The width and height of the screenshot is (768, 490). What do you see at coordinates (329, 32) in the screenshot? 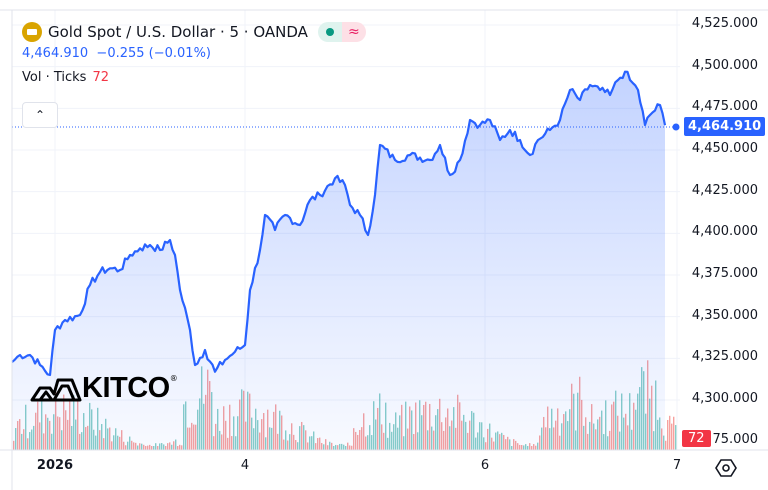
I see `market-open-icon` at bounding box center [329, 32].